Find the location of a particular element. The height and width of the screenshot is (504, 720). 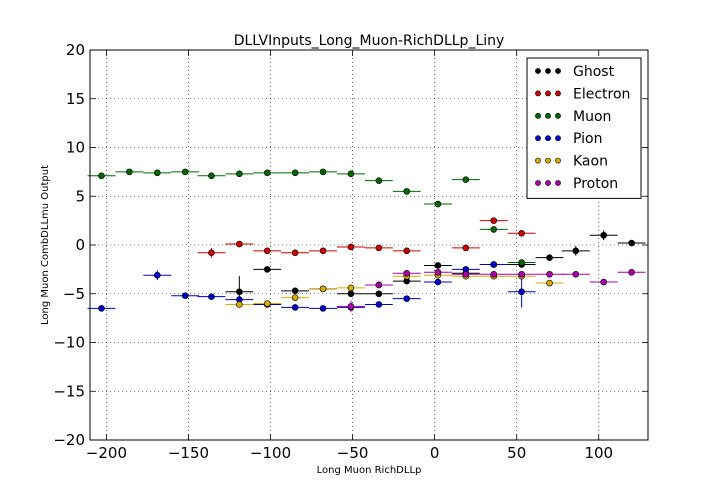

chart-title: DLLVInputs_Long_Muon-RichDLLp_Liny is located at coordinates (369, 41).